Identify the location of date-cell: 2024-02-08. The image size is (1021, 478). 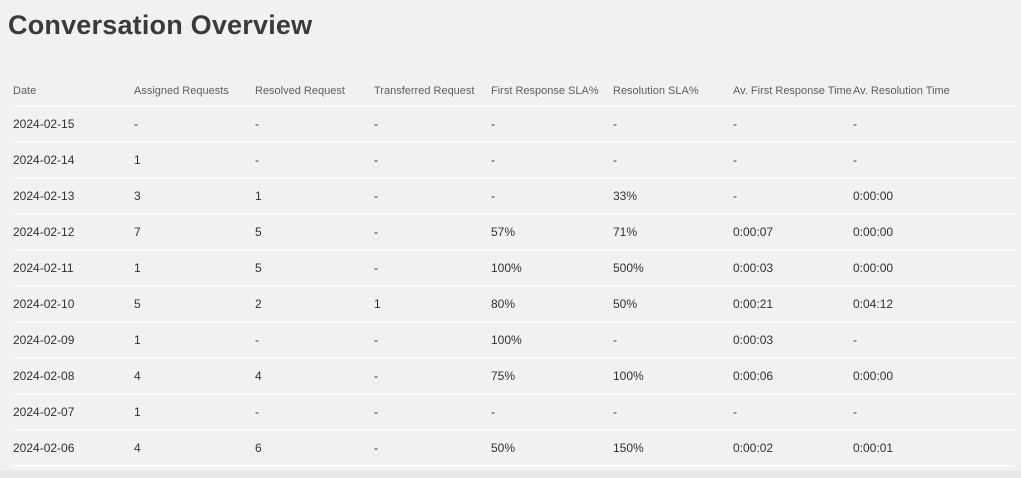
(73, 376).